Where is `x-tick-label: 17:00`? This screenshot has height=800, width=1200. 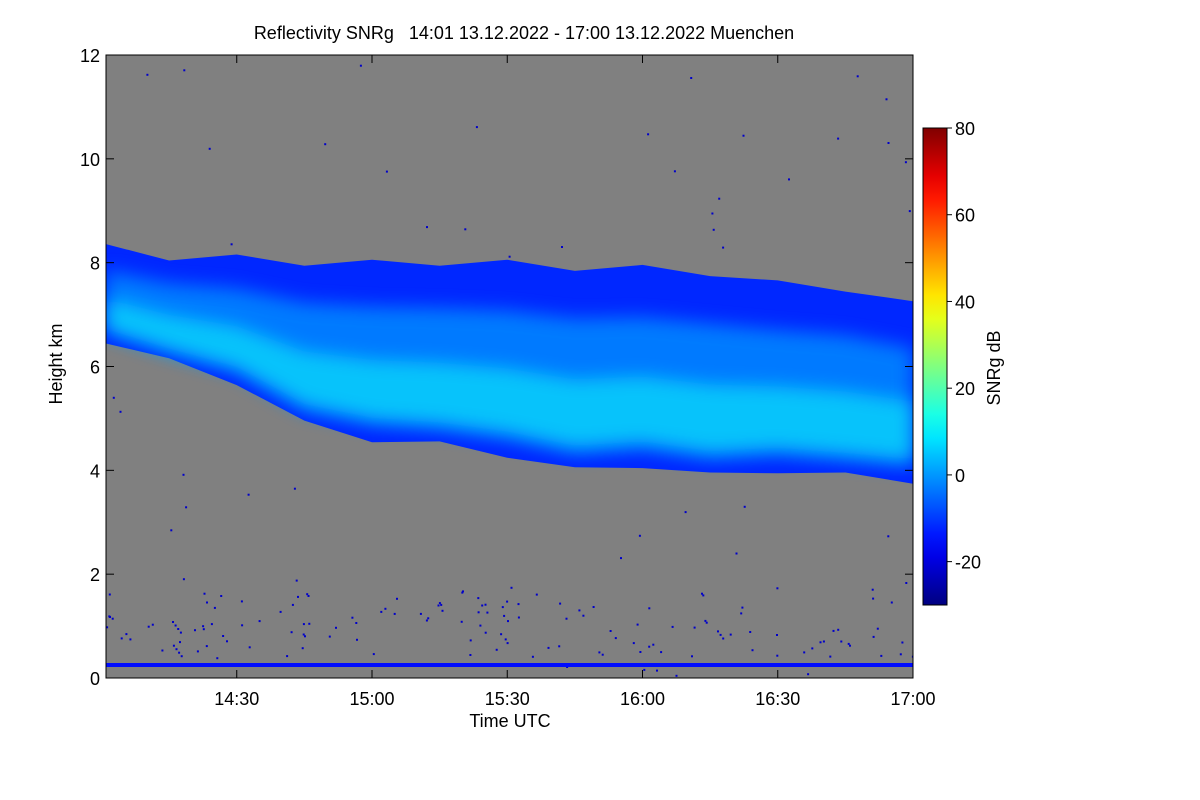
x-tick-label: 17:00 is located at coordinates (912, 699).